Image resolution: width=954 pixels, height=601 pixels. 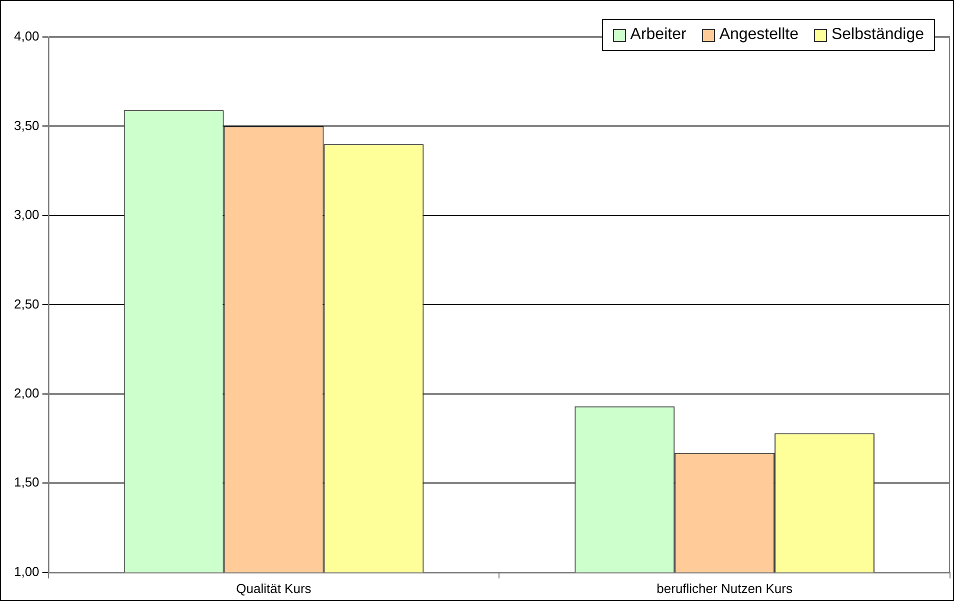 What do you see at coordinates (27, 393) in the screenshot?
I see `y-tick-label: 2,00` at bounding box center [27, 393].